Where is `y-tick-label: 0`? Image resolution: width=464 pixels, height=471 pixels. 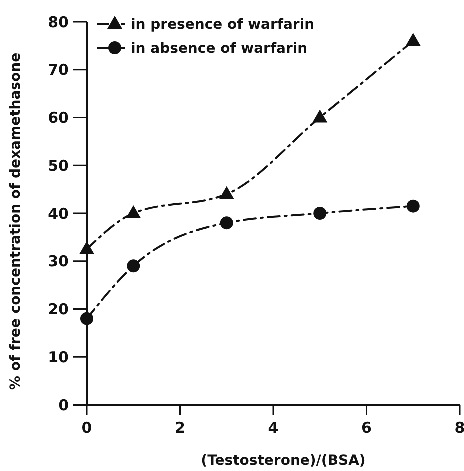 y-tick-label: 0 is located at coordinates (63, 405).